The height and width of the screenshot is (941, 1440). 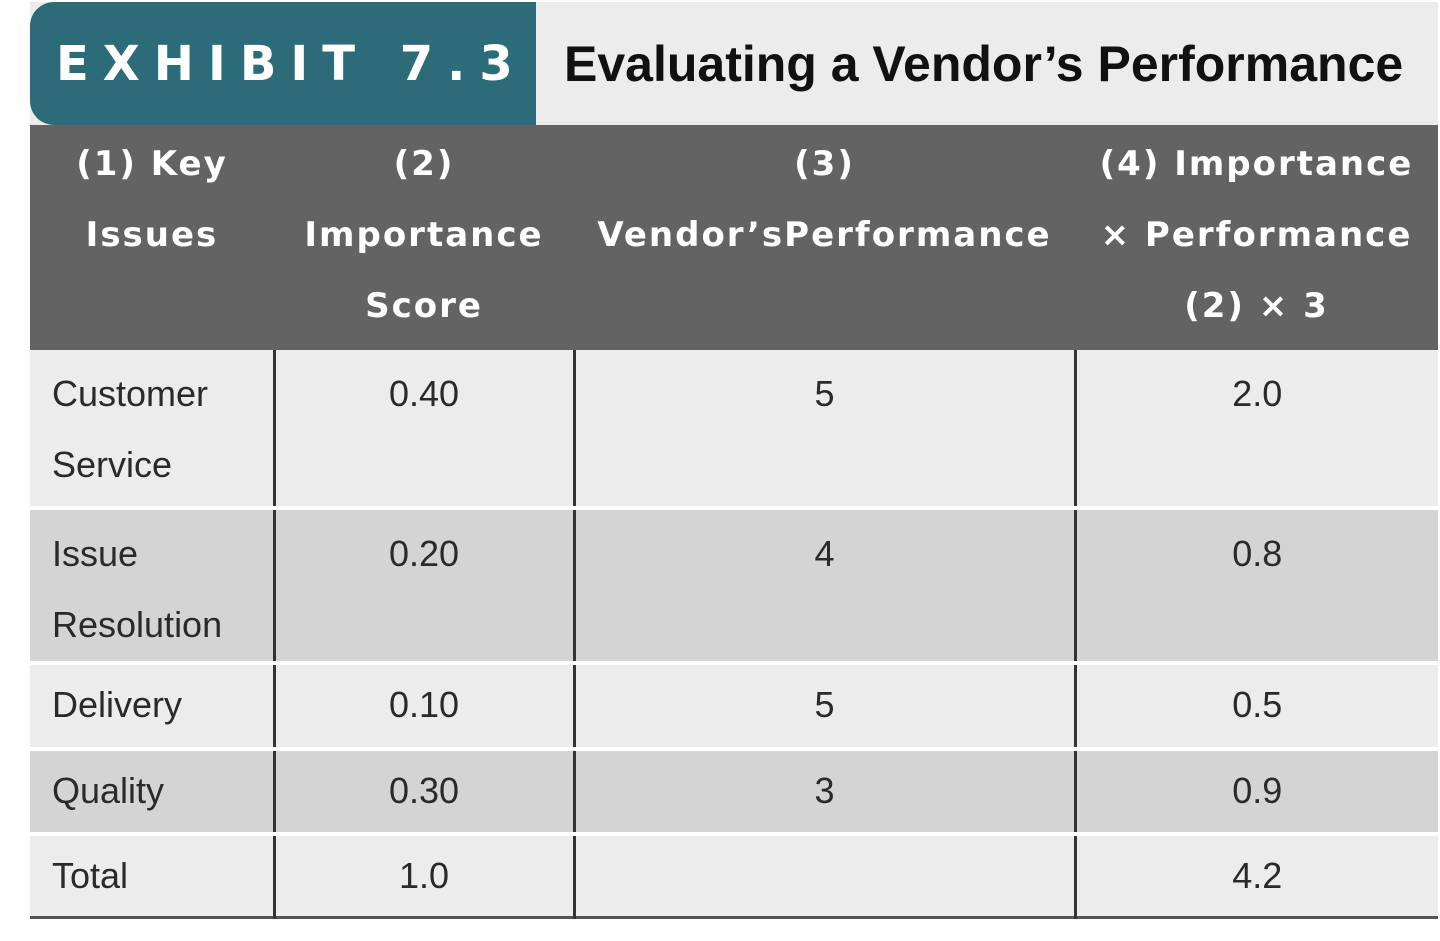 I want to click on header-vendor-performance: (3) Vendor’sPerformance, so click(x=824, y=199).